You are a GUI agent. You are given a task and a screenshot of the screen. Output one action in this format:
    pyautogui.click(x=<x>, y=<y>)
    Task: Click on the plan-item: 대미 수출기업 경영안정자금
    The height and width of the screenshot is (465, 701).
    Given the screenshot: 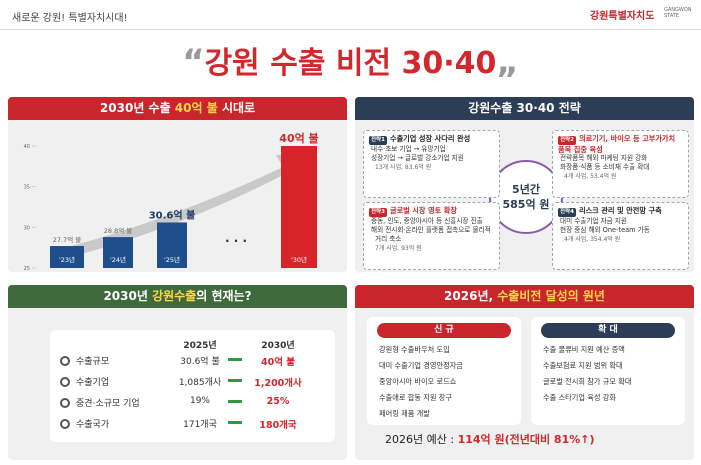 What is the action you would take?
    pyautogui.click(x=421, y=365)
    